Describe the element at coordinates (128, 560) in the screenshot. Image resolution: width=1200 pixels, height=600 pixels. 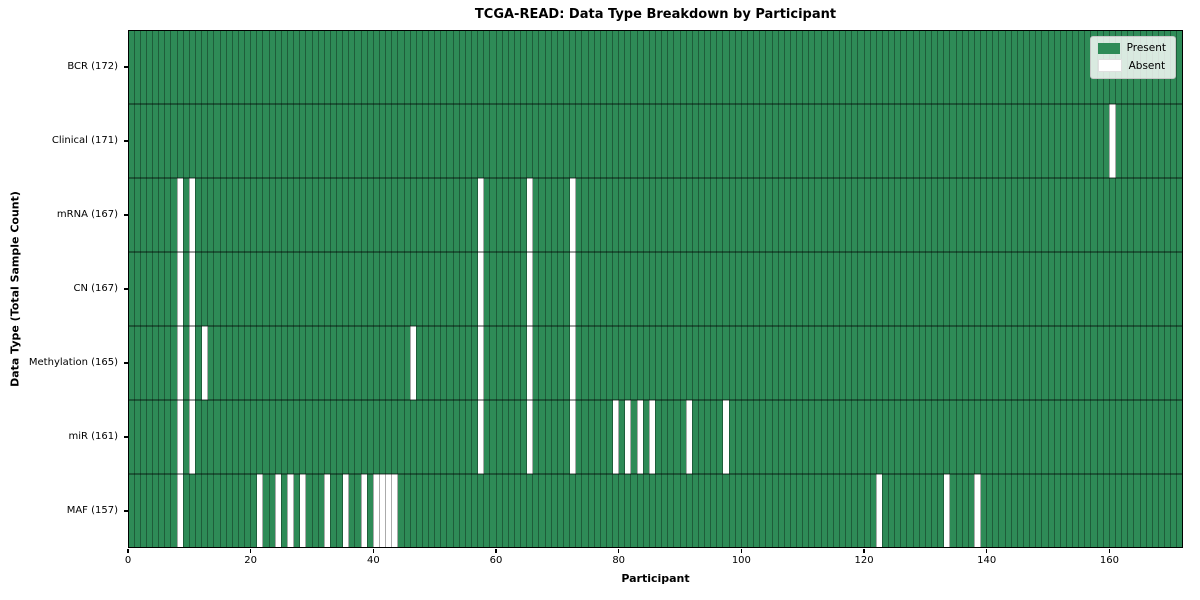
I see `x-tick-label: 0` at that location.